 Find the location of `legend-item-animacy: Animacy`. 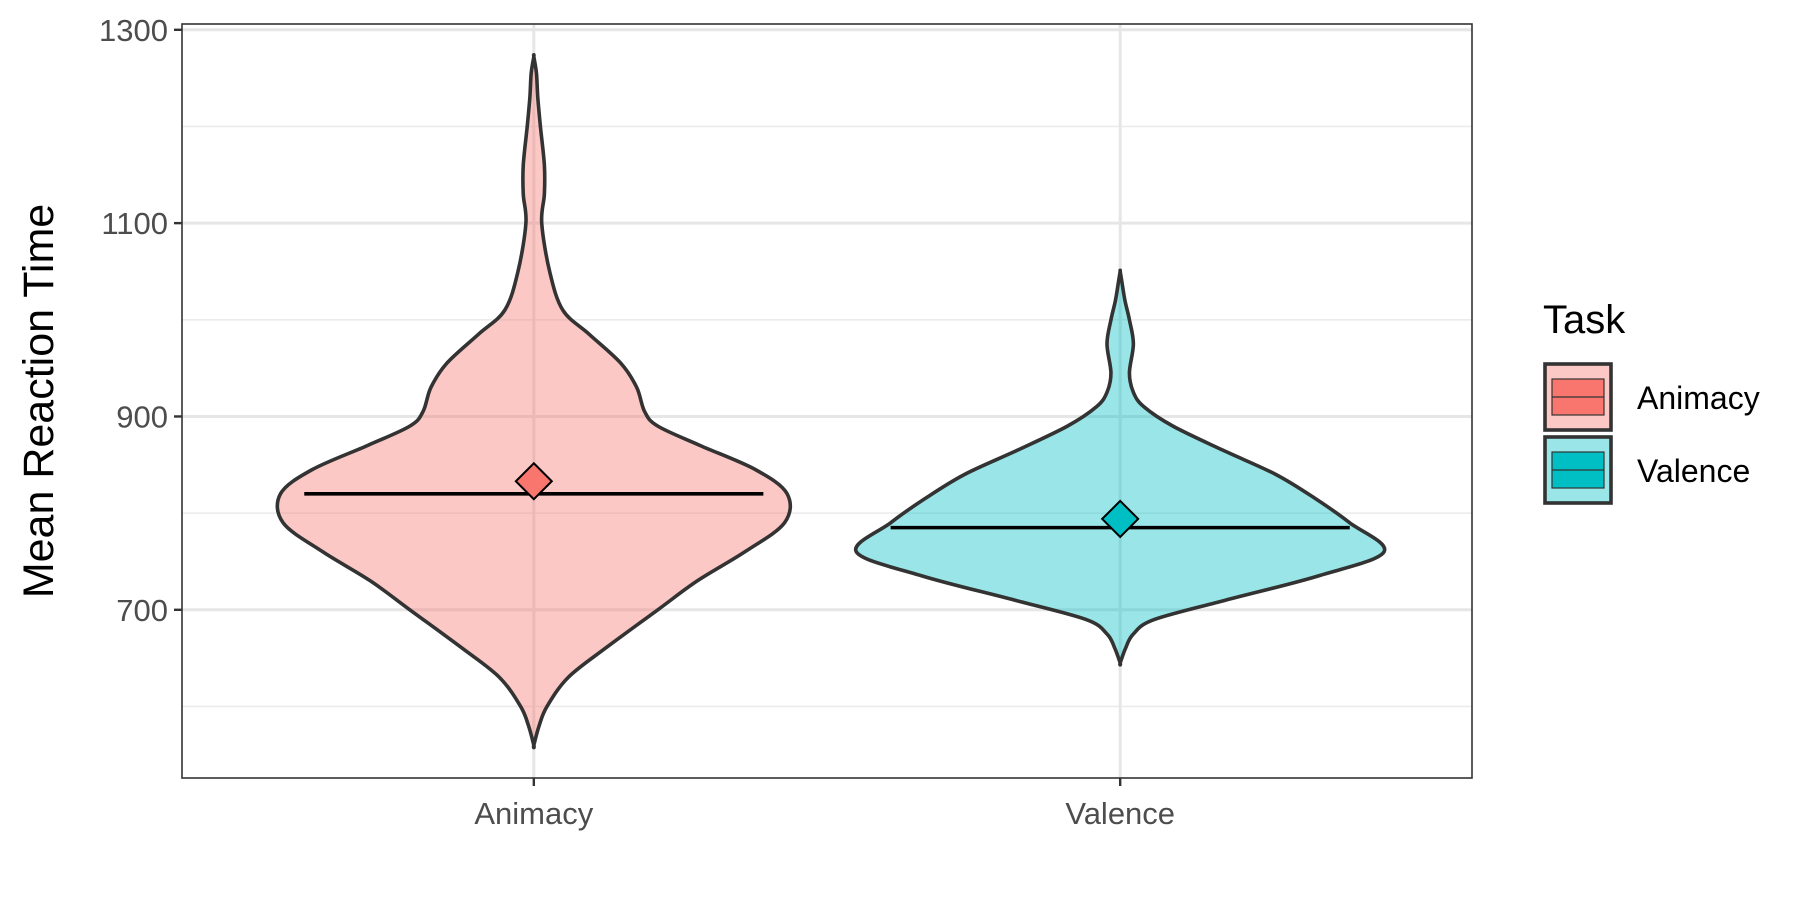

legend-item-animacy: Animacy is located at coordinates (1651, 397).